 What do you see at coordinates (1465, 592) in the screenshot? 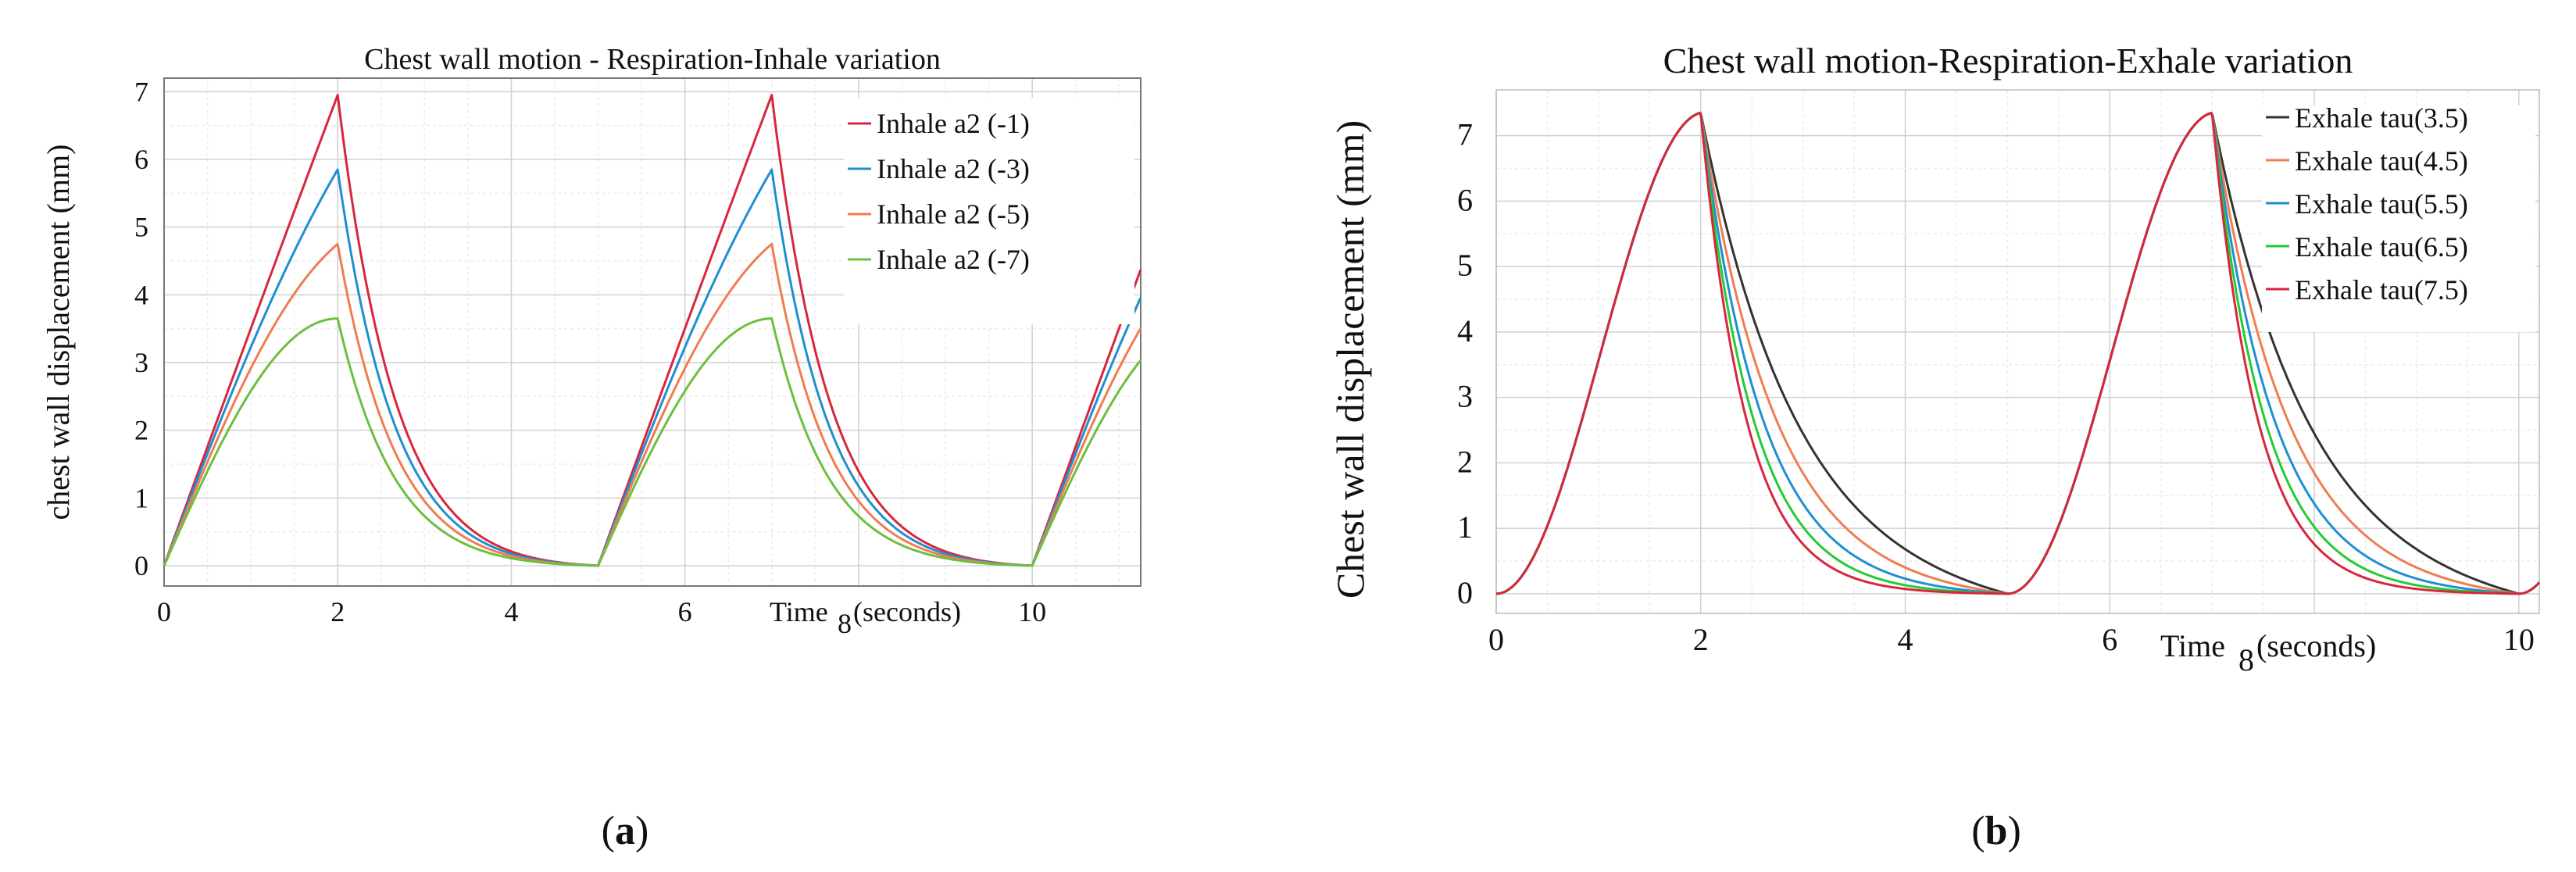
I see `panel-b-ytick-0: 0` at bounding box center [1465, 592].